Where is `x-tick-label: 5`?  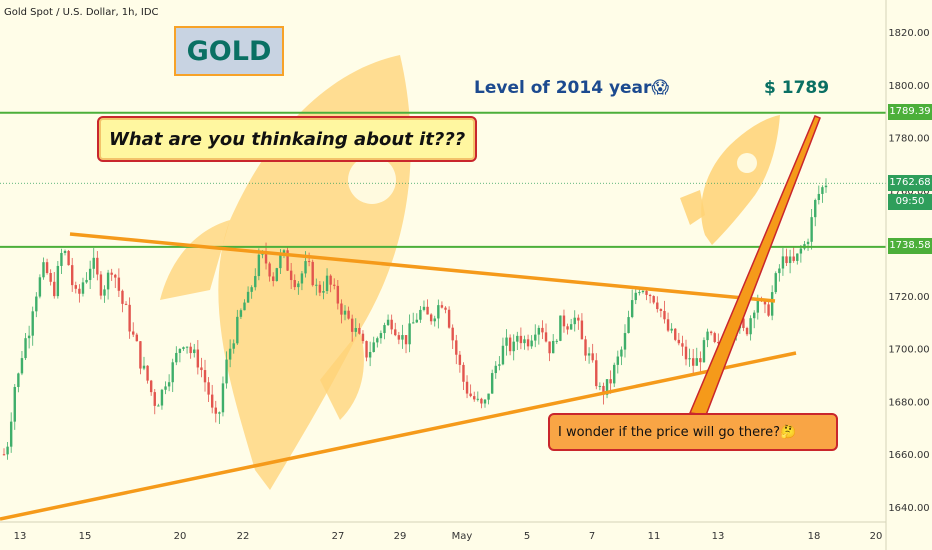 x-tick-label: 5 is located at coordinates (527, 536).